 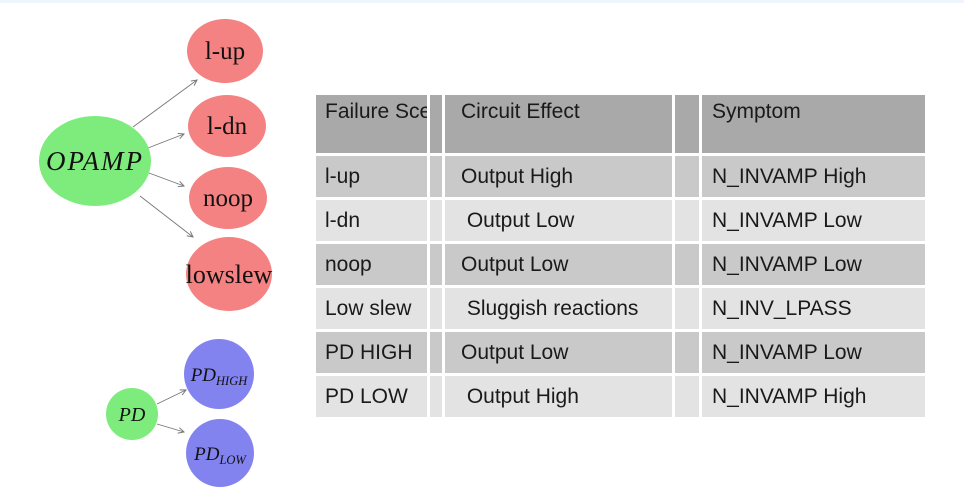 I want to click on opamp-edges, so click(x=165, y=158).